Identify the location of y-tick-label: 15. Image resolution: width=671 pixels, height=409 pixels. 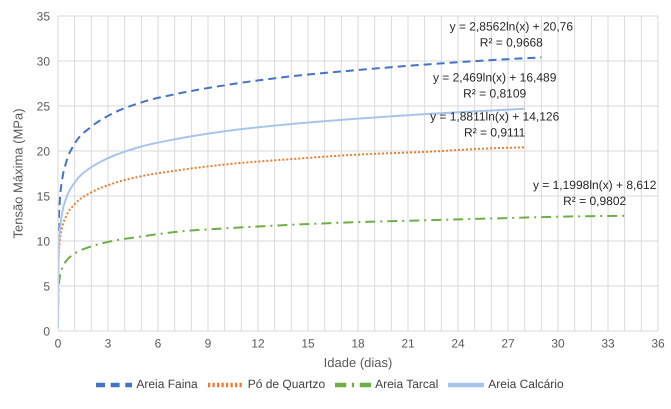
(43, 196).